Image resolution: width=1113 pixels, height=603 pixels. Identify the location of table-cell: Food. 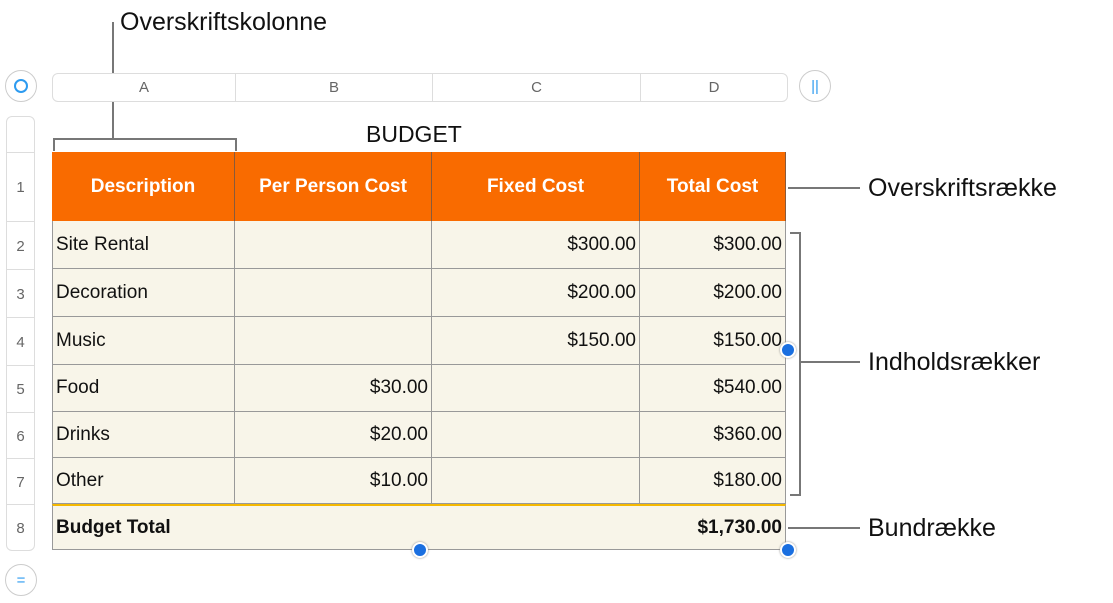
(143, 388).